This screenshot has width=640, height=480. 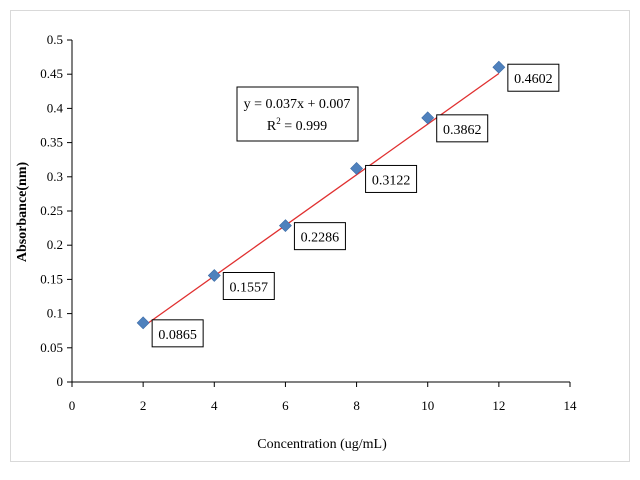 I want to click on y-tick-label: 0.45, so click(x=51, y=73).